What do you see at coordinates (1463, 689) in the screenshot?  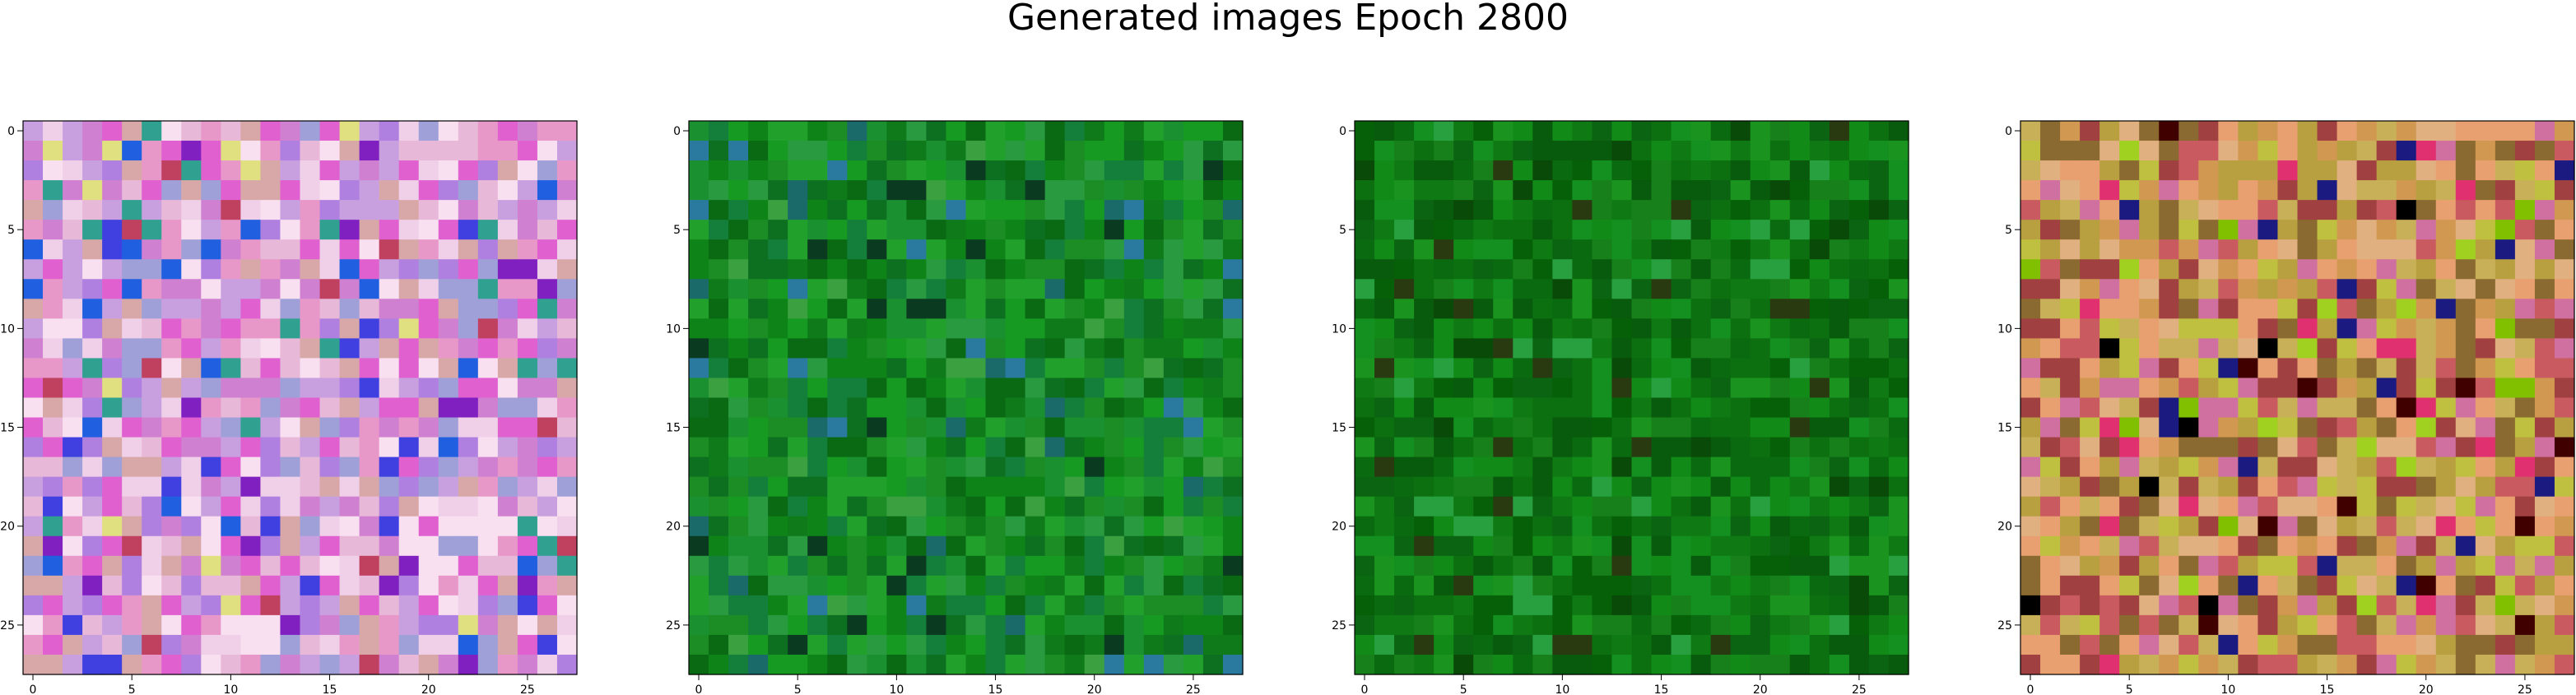 I see `x-tick-label: 5` at bounding box center [1463, 689].